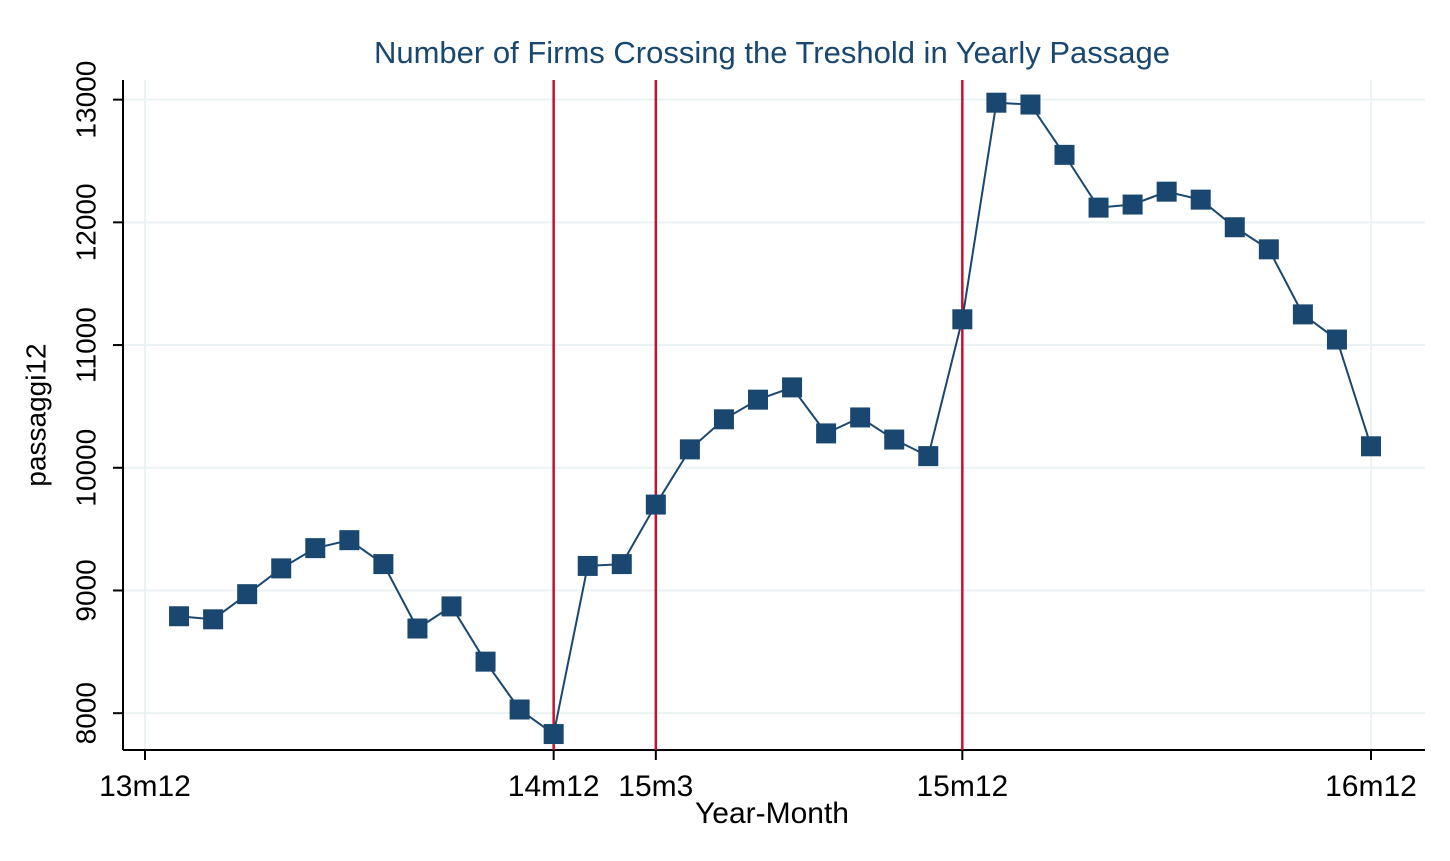  What do you see at coordinates (145, 786) in the screenshot?
I see `x-tick-label: 13m12` at bounding box center [145, 786].